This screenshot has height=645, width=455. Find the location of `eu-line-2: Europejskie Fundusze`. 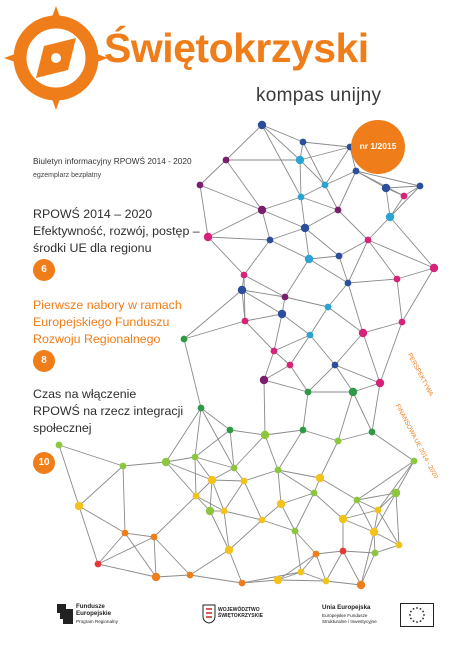

eu-line-2: Europejskie Fundusze is located at coordinates (345, 615).